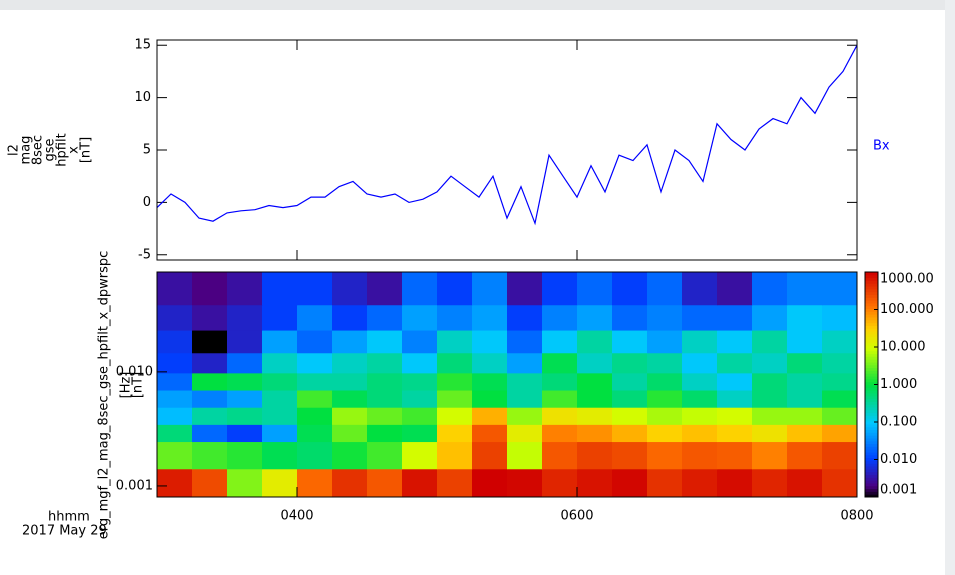 The width and height of the screenshot is (955, 575). What do you see at coordinates (903, 347) in the screenshot?
I see `colorbar-tick-label: 10.000` at bounding box center [903, 347].